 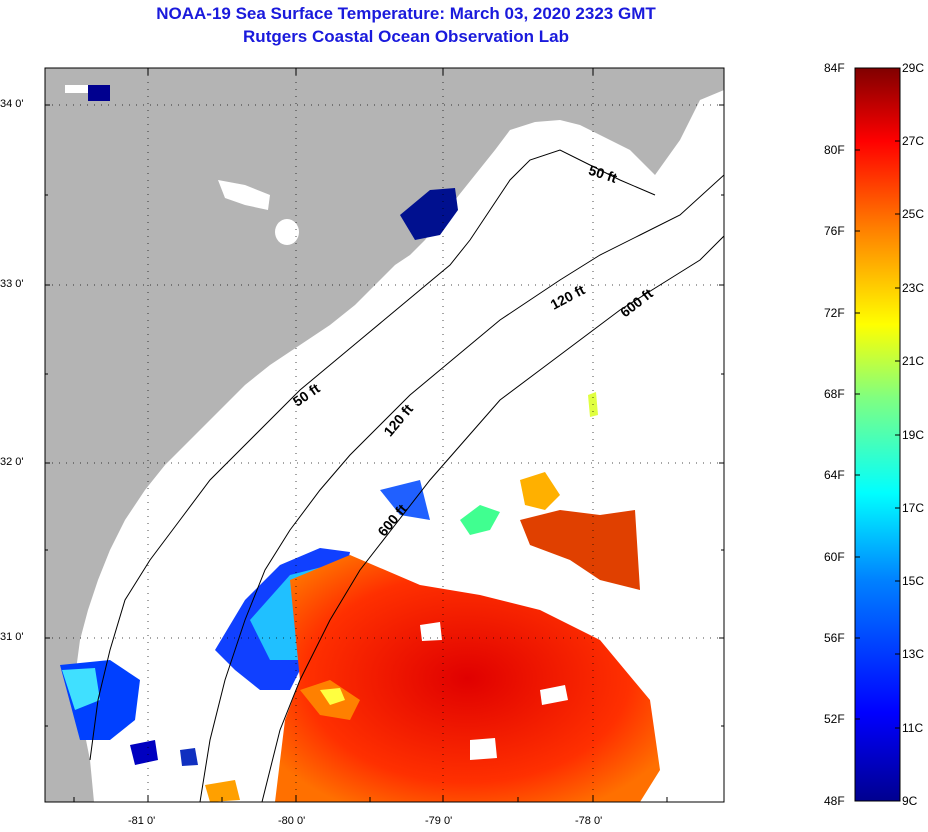 I want to click on colorbar-f-label: 48F, so click(x=834, y=801).